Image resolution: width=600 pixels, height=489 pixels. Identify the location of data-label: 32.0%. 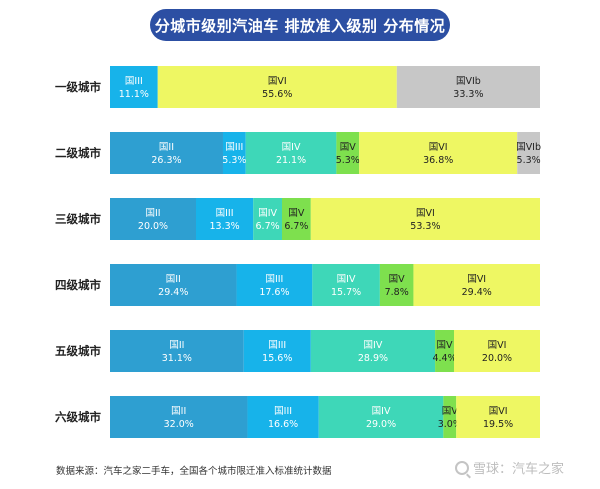
(179, 424).